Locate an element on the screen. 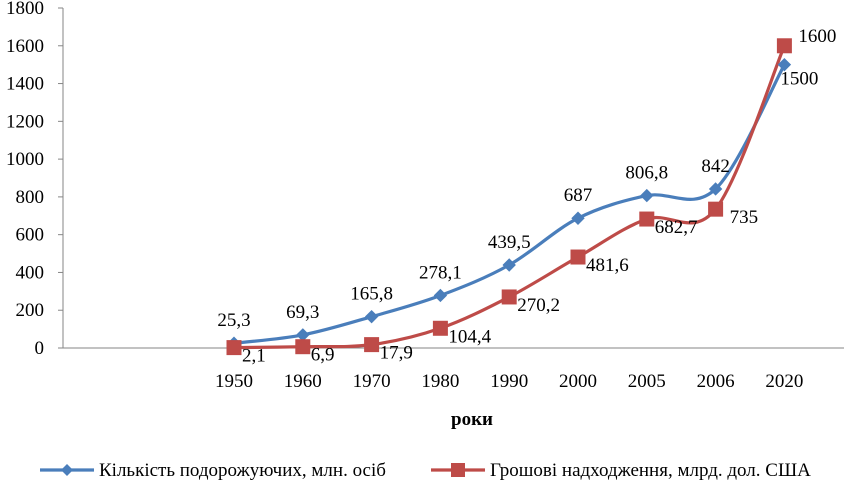 This screenshot has width=844, height=484. x-tick-label: 1960 is located at coordinates (303, 381).